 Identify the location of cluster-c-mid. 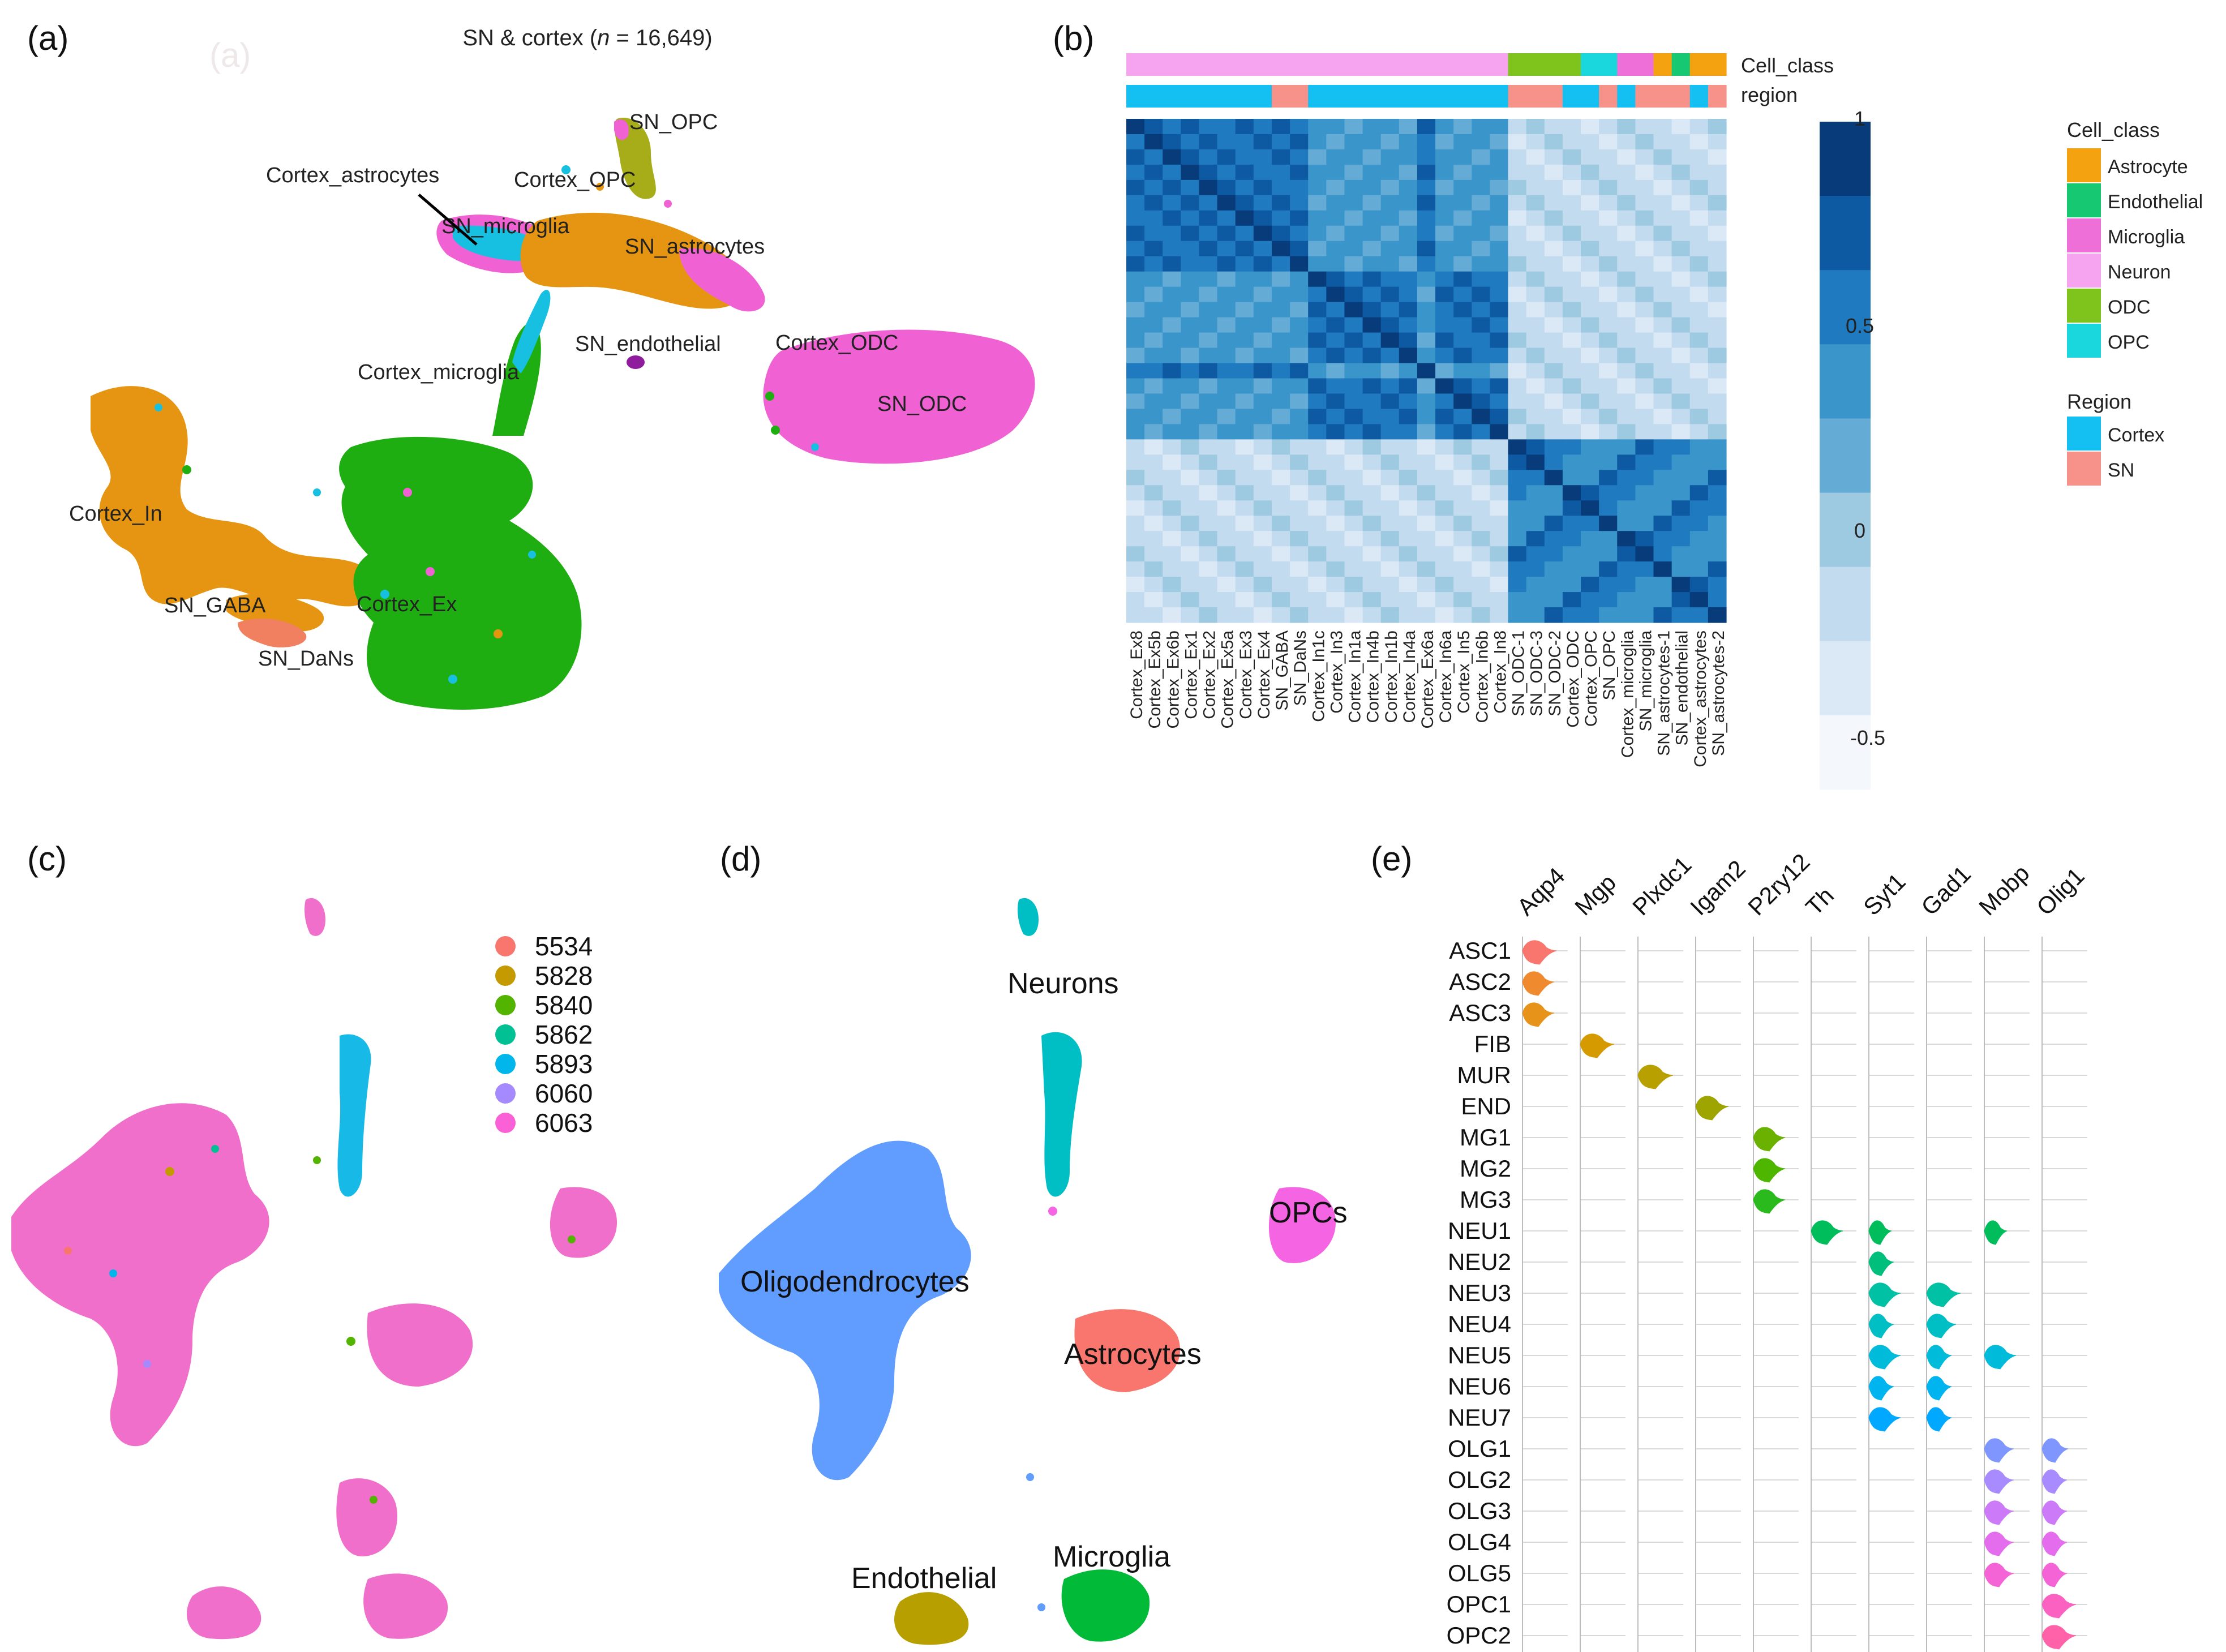
(420, 1345).